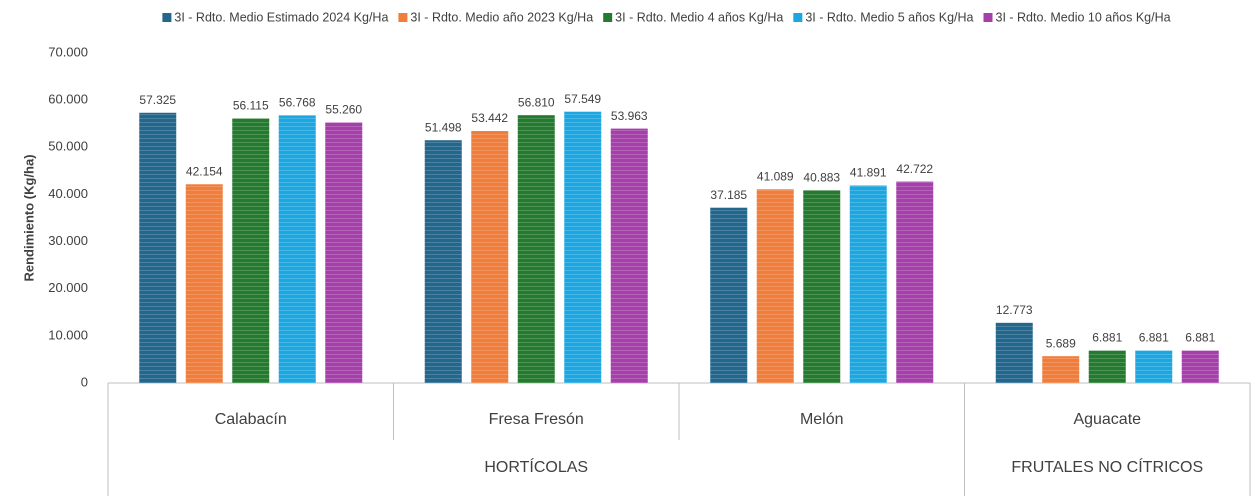  I want to click on data-label: 42.154, so click(204, 171).